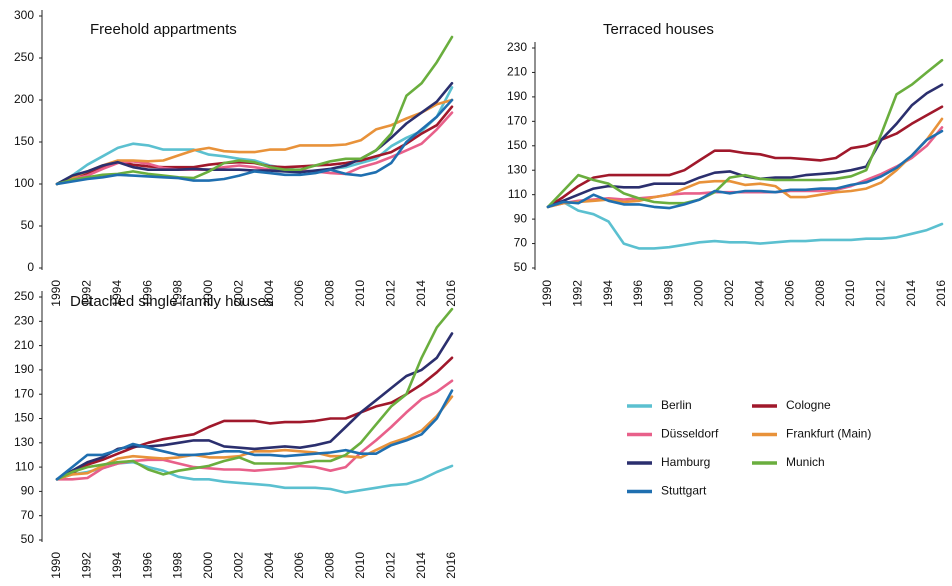 The image size is (952, 586). I want to click on legend-label: Stuttgart, so click(684, 491).